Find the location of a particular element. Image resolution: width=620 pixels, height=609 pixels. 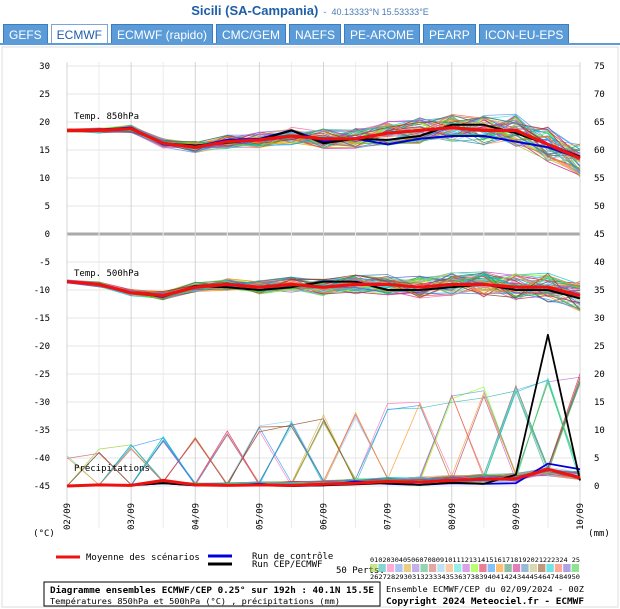

left-tick-label: -35 is located at coordinates (42, 431).